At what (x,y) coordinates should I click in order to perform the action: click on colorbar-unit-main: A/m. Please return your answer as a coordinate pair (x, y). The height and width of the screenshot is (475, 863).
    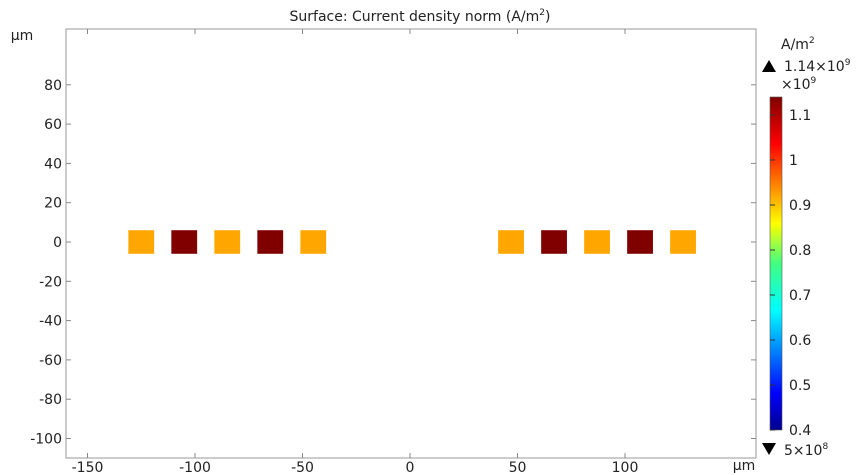
    Looking at the image, I should click on (795, 45).